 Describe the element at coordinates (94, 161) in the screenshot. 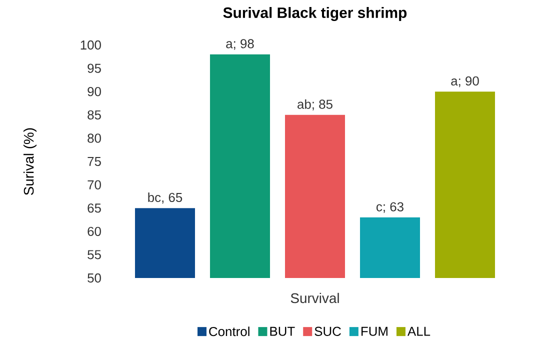

I see `y-tick-label: 75` at that location.